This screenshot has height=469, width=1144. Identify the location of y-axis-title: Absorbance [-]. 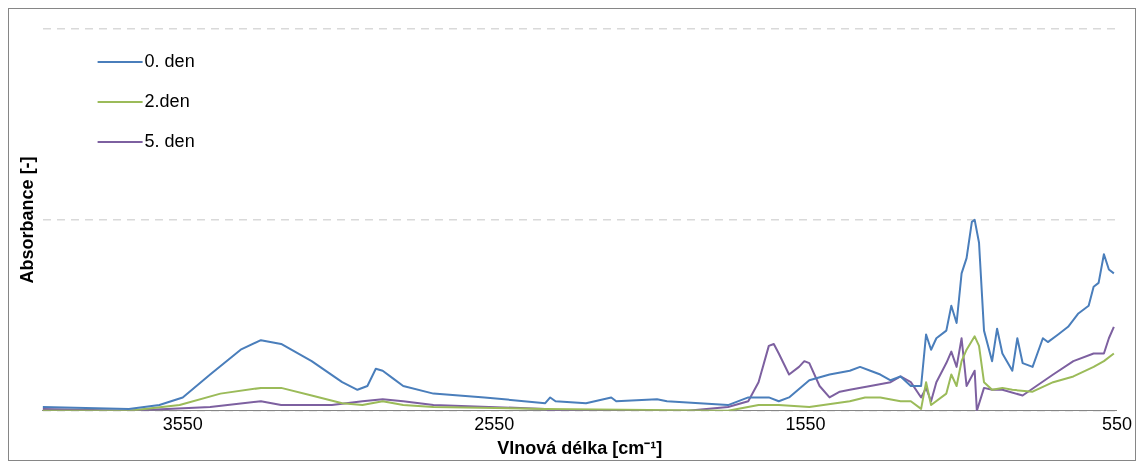
(26, 220).